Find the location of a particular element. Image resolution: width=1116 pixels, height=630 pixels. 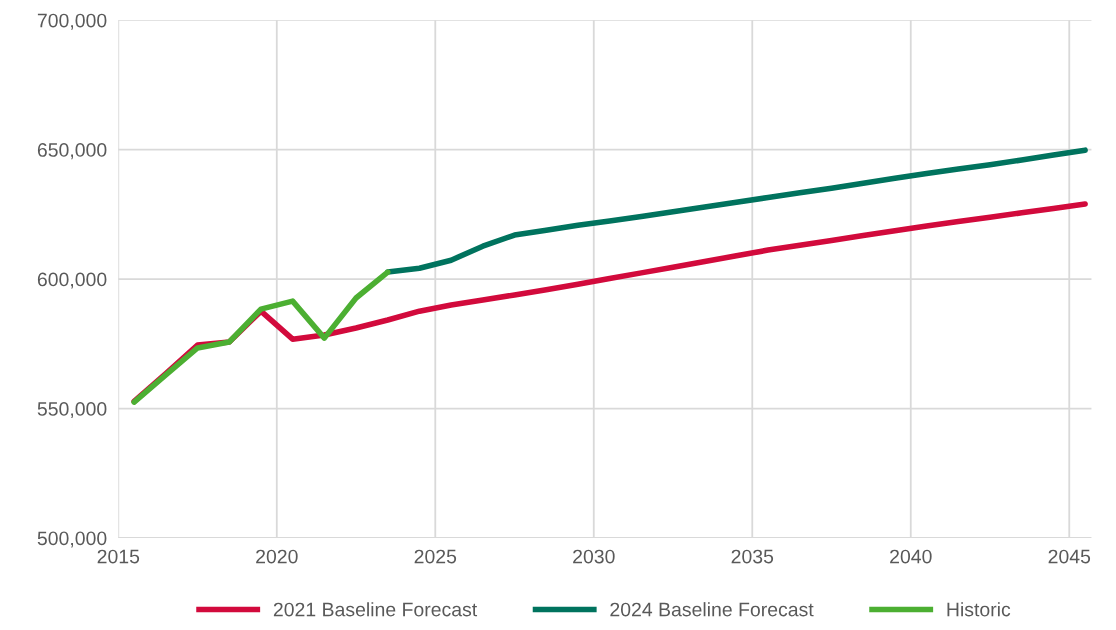

legend-label: 2024 Baseline Forecast is located at coordinates (712, 609).